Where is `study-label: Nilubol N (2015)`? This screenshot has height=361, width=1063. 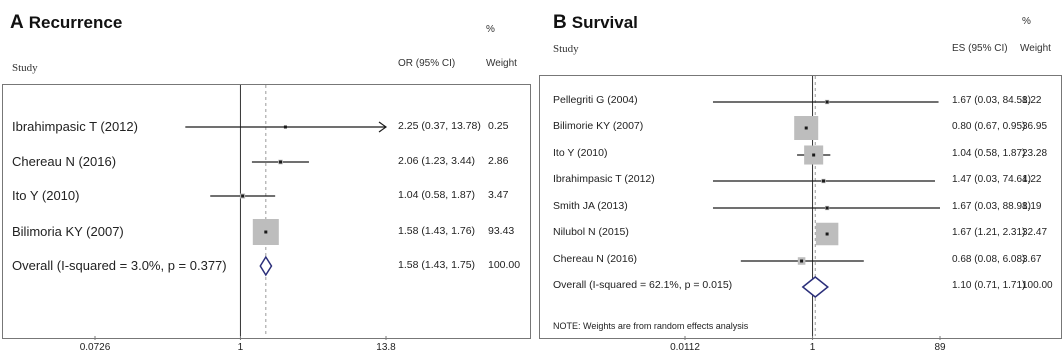 study-label: Nilubol N (2015) is located at coordinates (591, 232).